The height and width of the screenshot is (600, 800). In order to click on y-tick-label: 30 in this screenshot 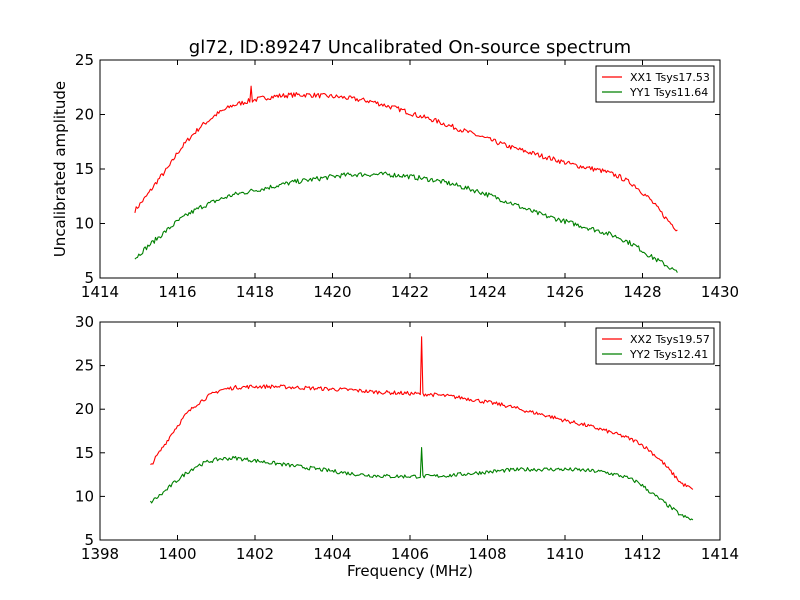, I will do `click(84, 322)`.